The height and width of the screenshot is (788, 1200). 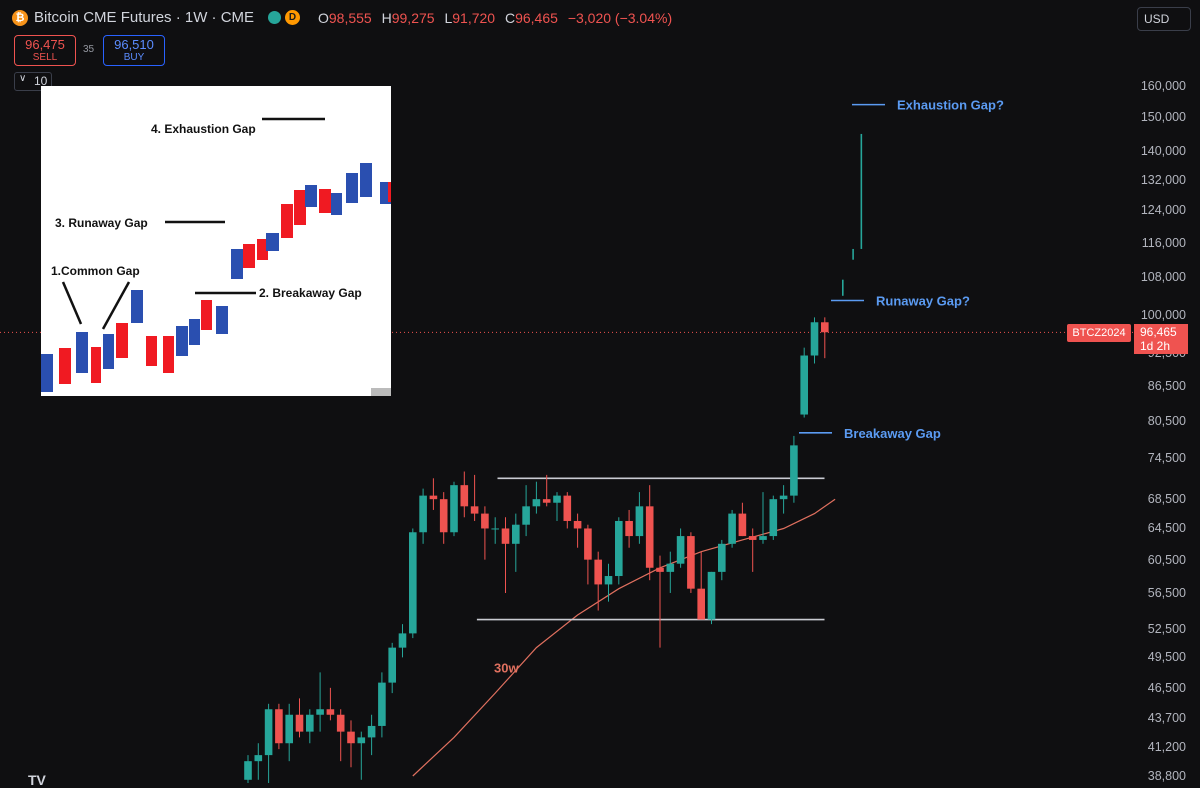 I want to click on bitcoin-icon: ₿, so click(x=20, y=18).